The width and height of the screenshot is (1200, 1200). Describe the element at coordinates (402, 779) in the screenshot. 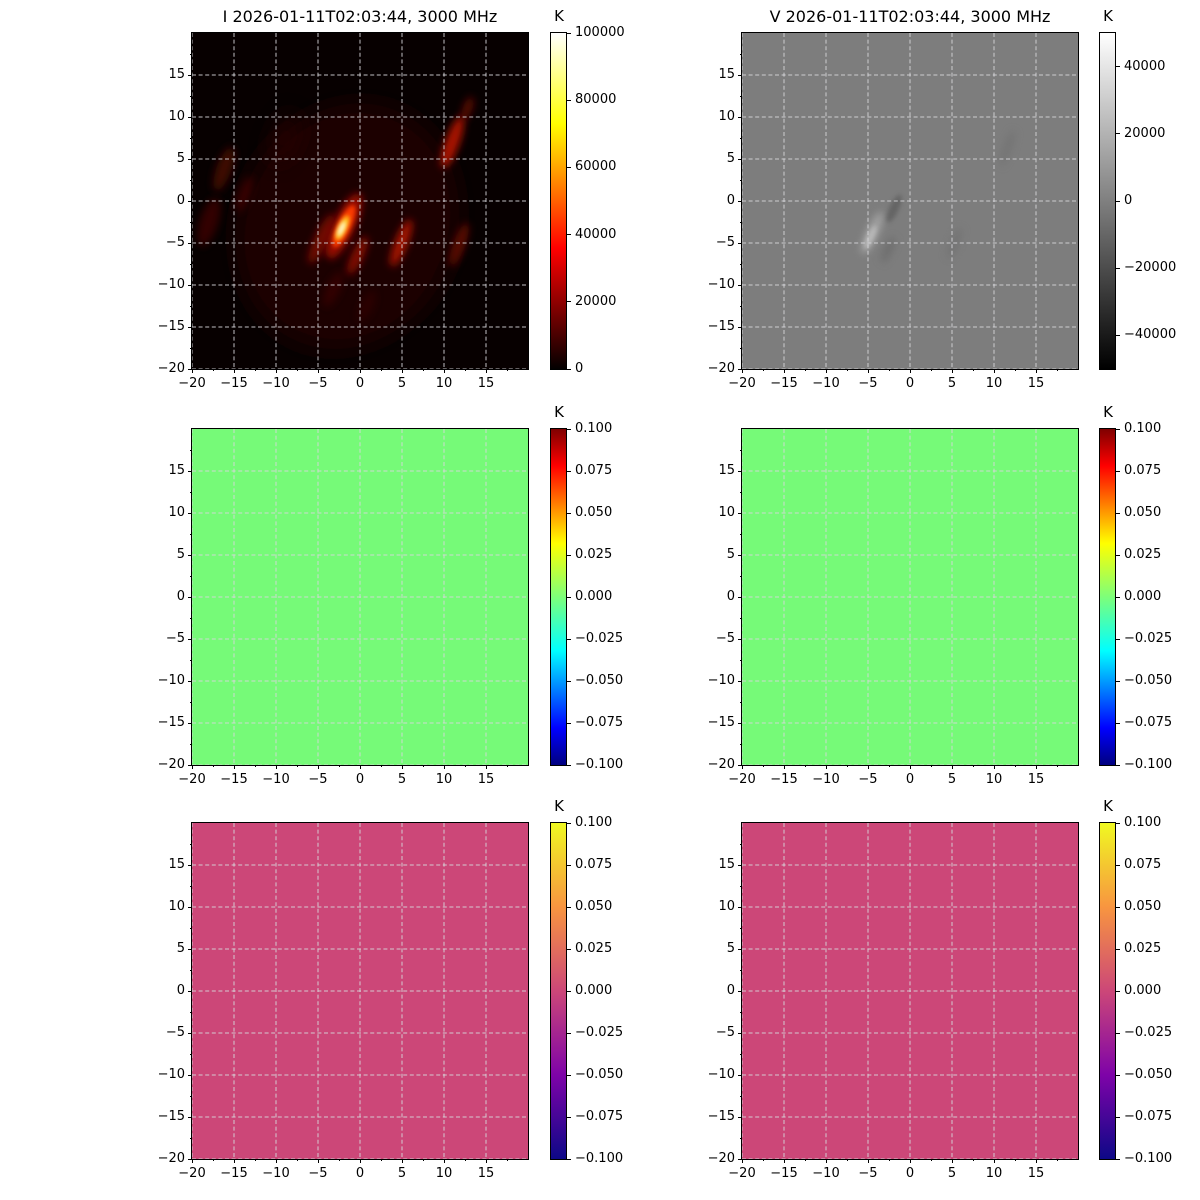

I see `x-tick-label: 5` at that location.